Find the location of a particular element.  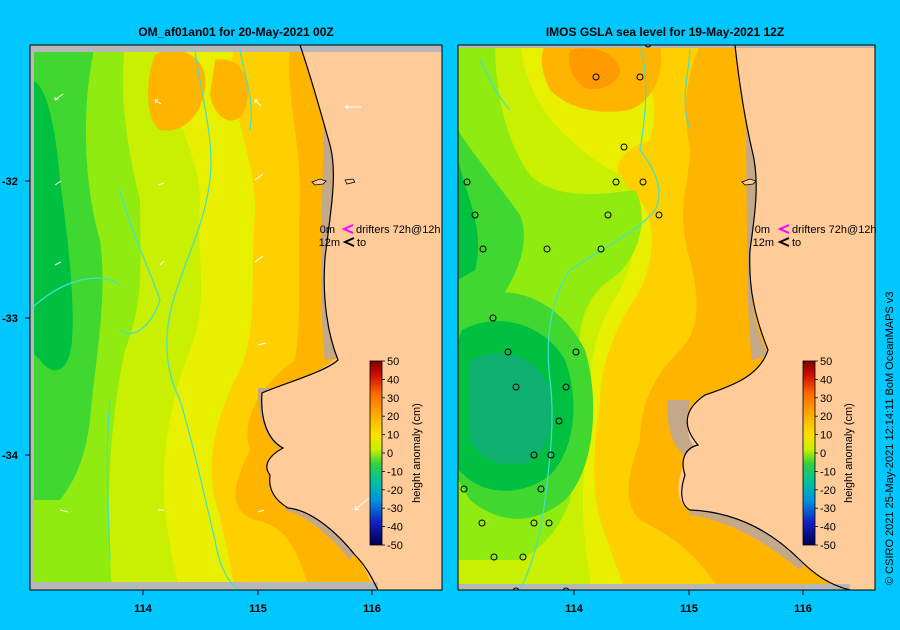

x-axis-ticks: 114 115 116 114 115 116 is located at coordinates (473, 602).